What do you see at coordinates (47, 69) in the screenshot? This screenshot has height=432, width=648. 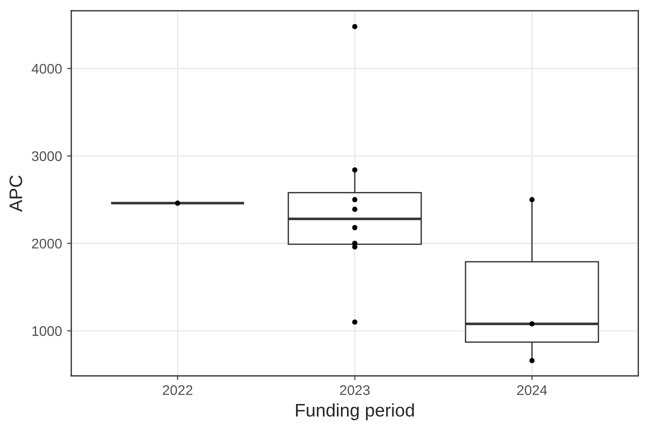 I see `y-tick-label: 4000` at bounding box center [47, 69].